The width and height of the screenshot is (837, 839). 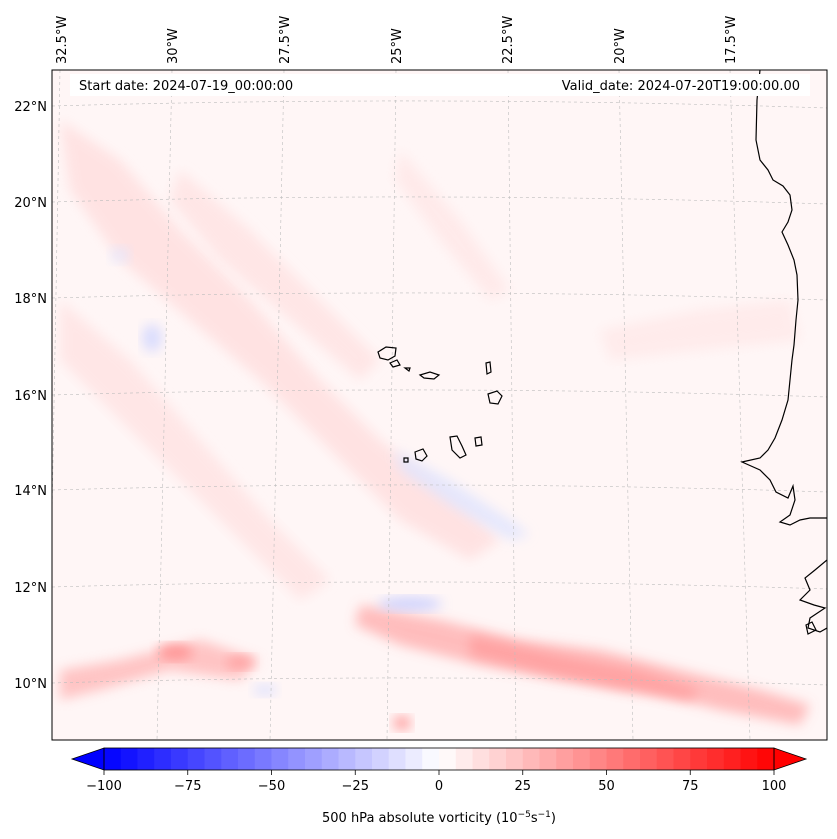 I want to click on colorbar-tick-label: 75, so click(x=690, y=786).